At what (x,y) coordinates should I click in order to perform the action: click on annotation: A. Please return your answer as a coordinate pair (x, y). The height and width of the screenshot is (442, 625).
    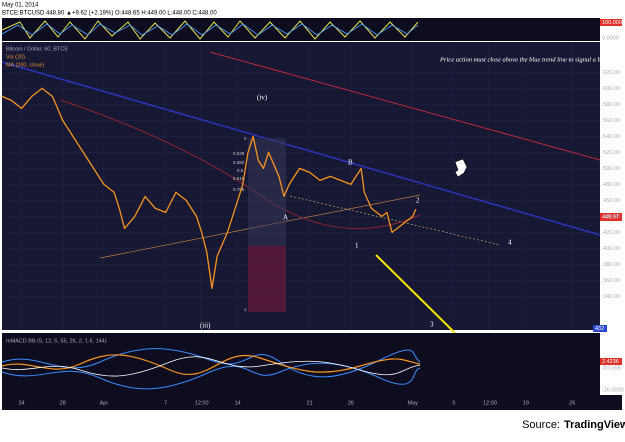
    Looking at the image, I should click on (285, 218).